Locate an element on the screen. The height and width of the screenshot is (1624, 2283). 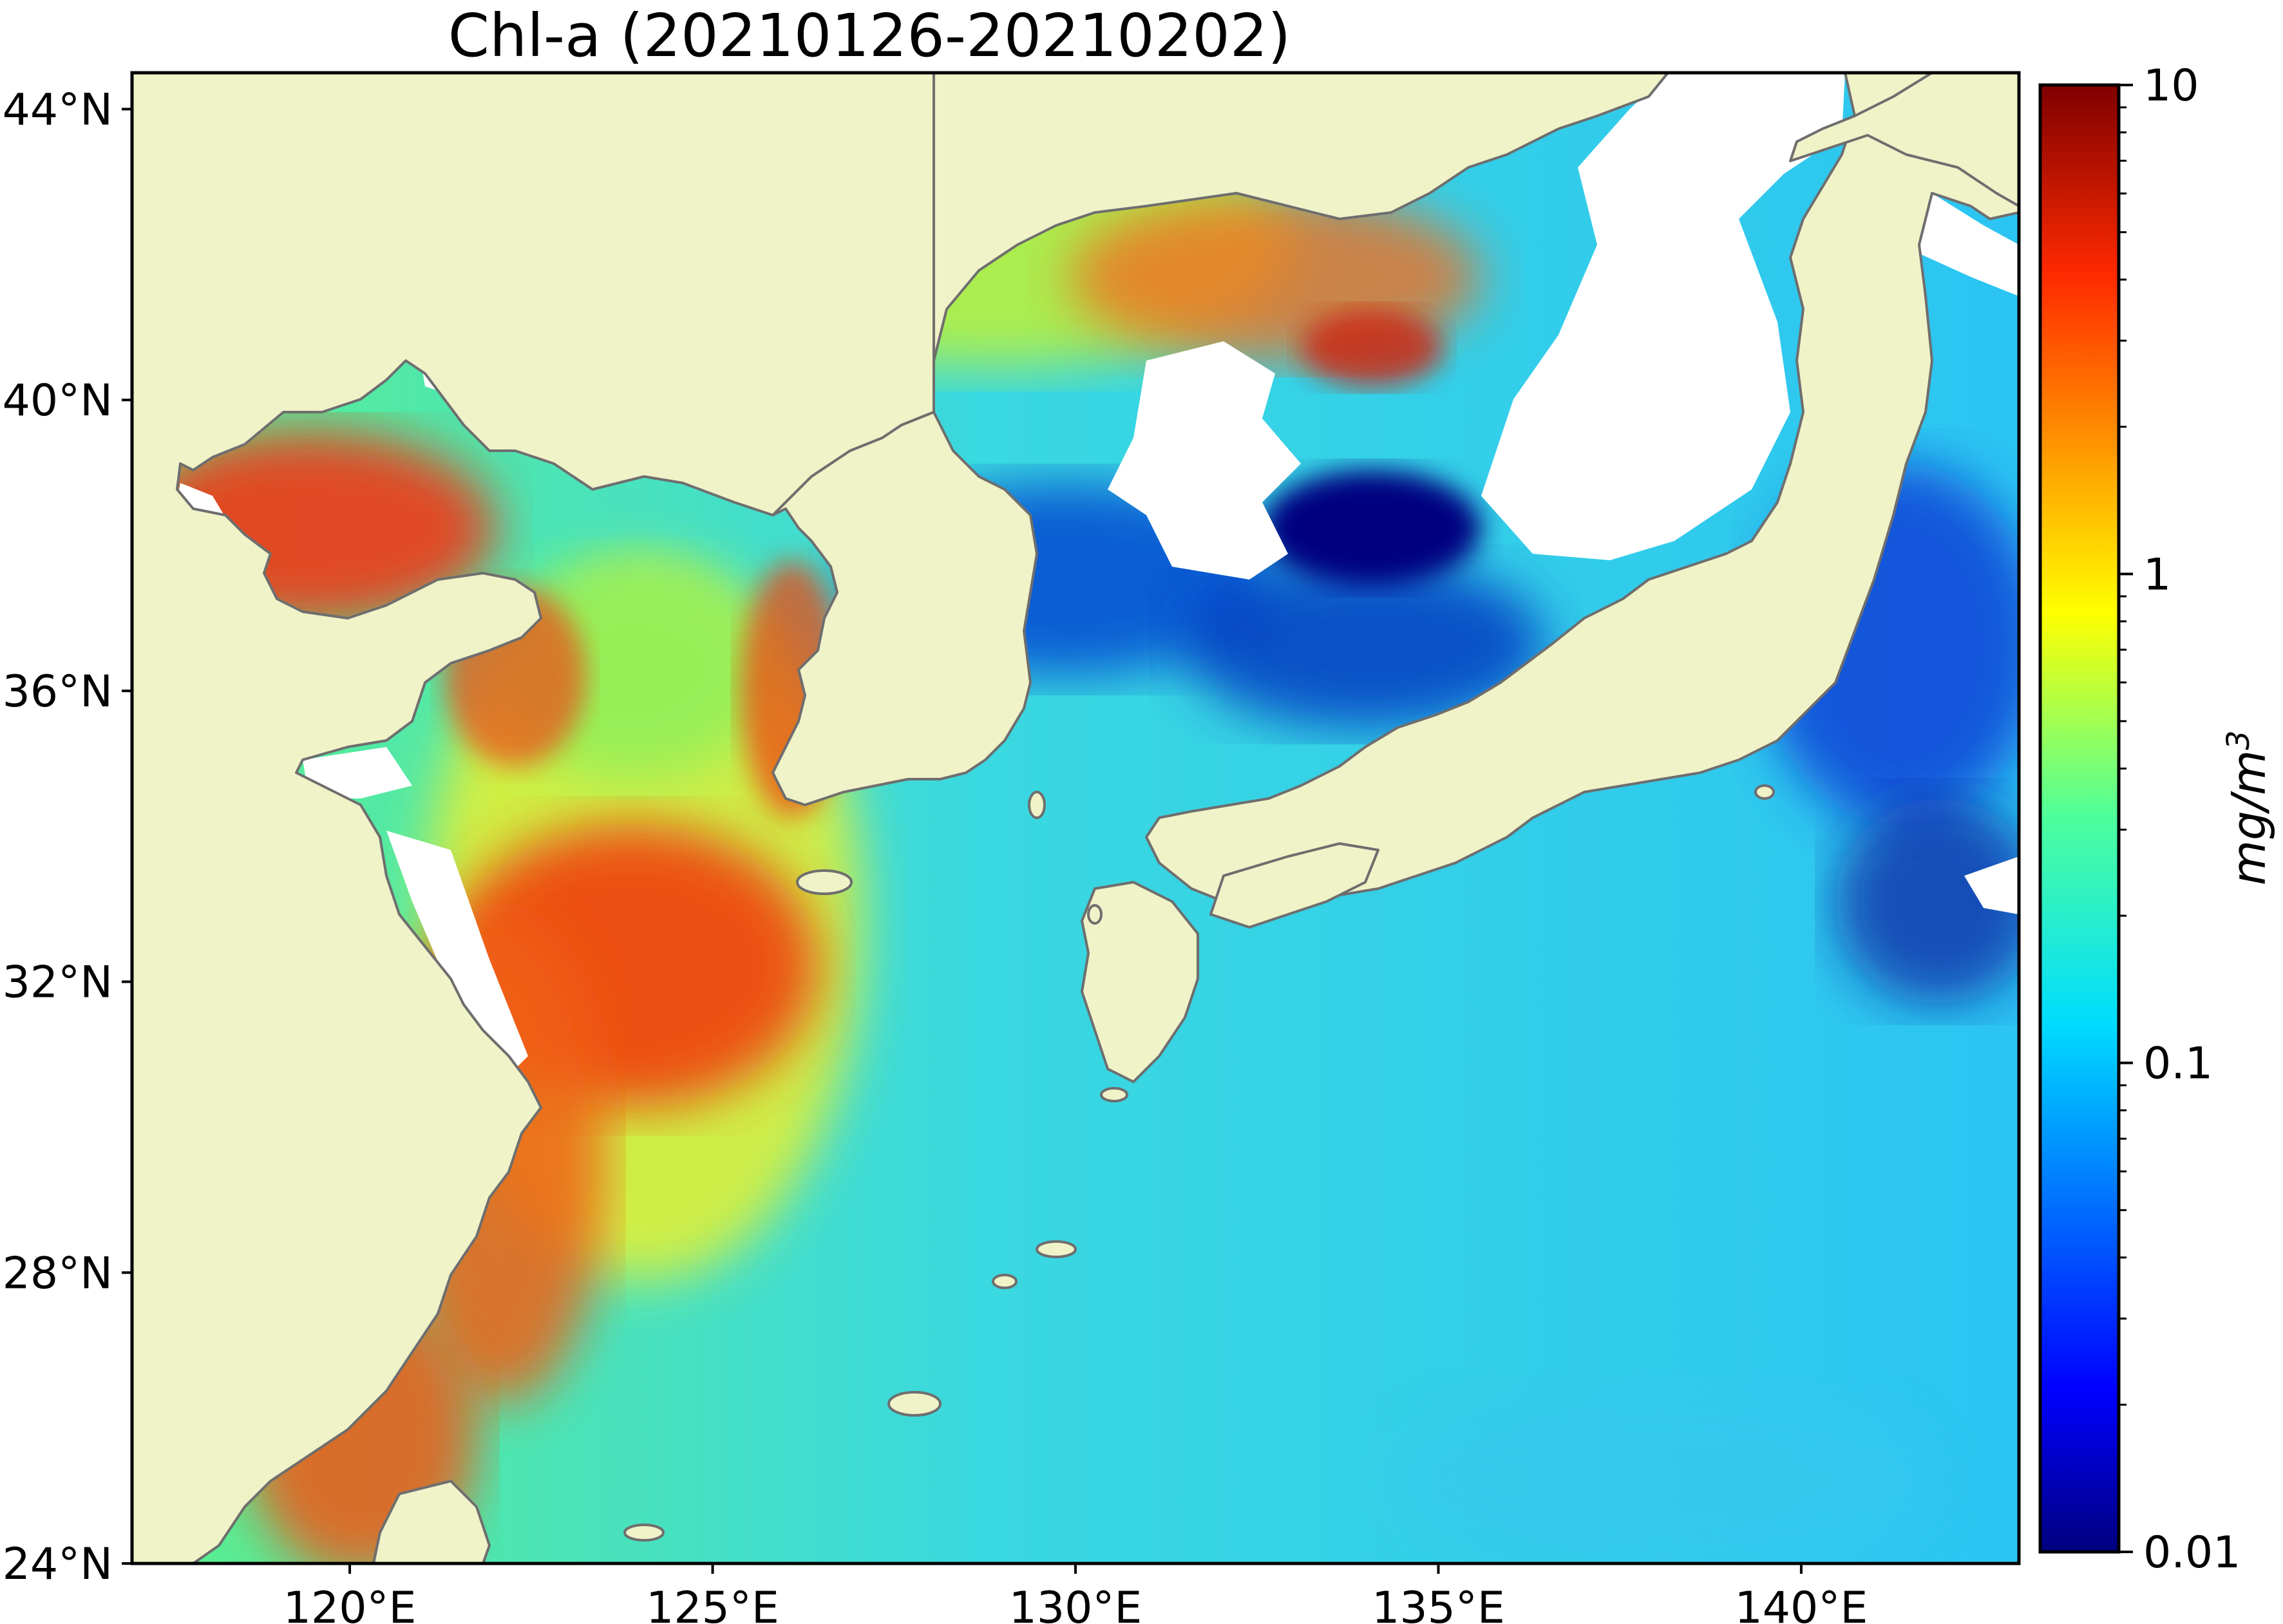
lon-tick-label: 125°E is located at coordinates (712, 1603).